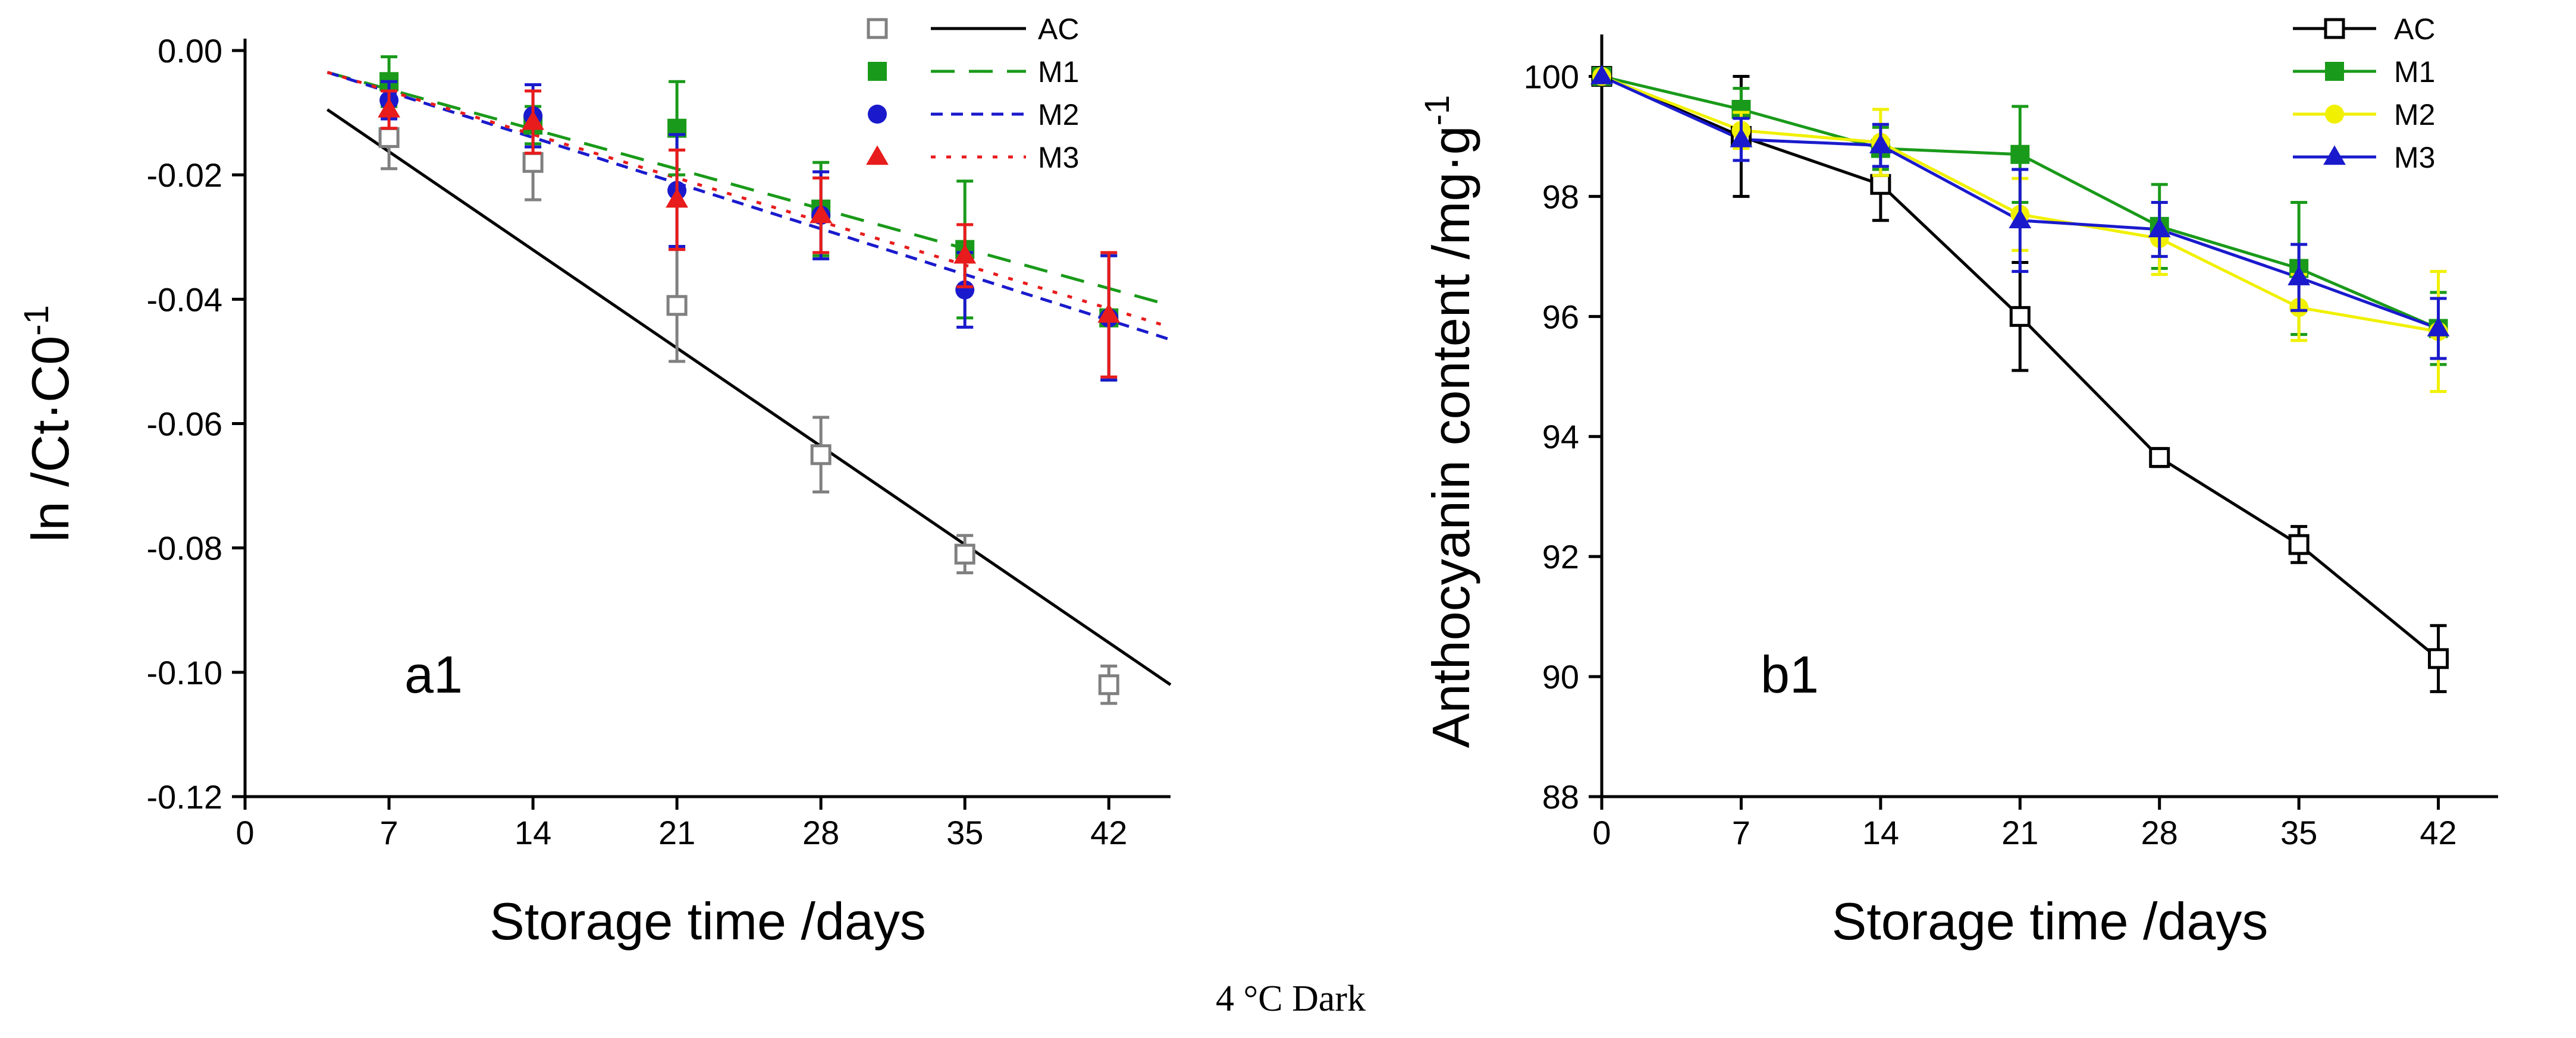 The image size is (2576, 1038). Describe the element at coordinates (184, 175) in the screenshot. I see `y-tick-label: -0.02` at that location.